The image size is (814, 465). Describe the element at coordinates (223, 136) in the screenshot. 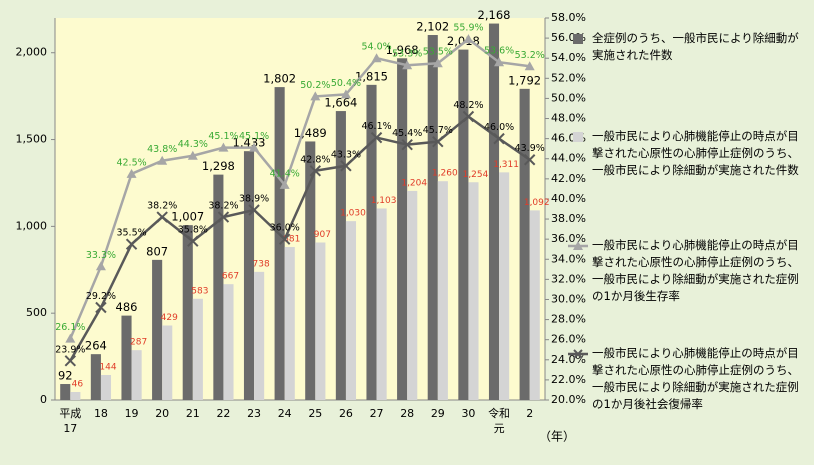

I see `line-value-label: 45.1%` at that location.